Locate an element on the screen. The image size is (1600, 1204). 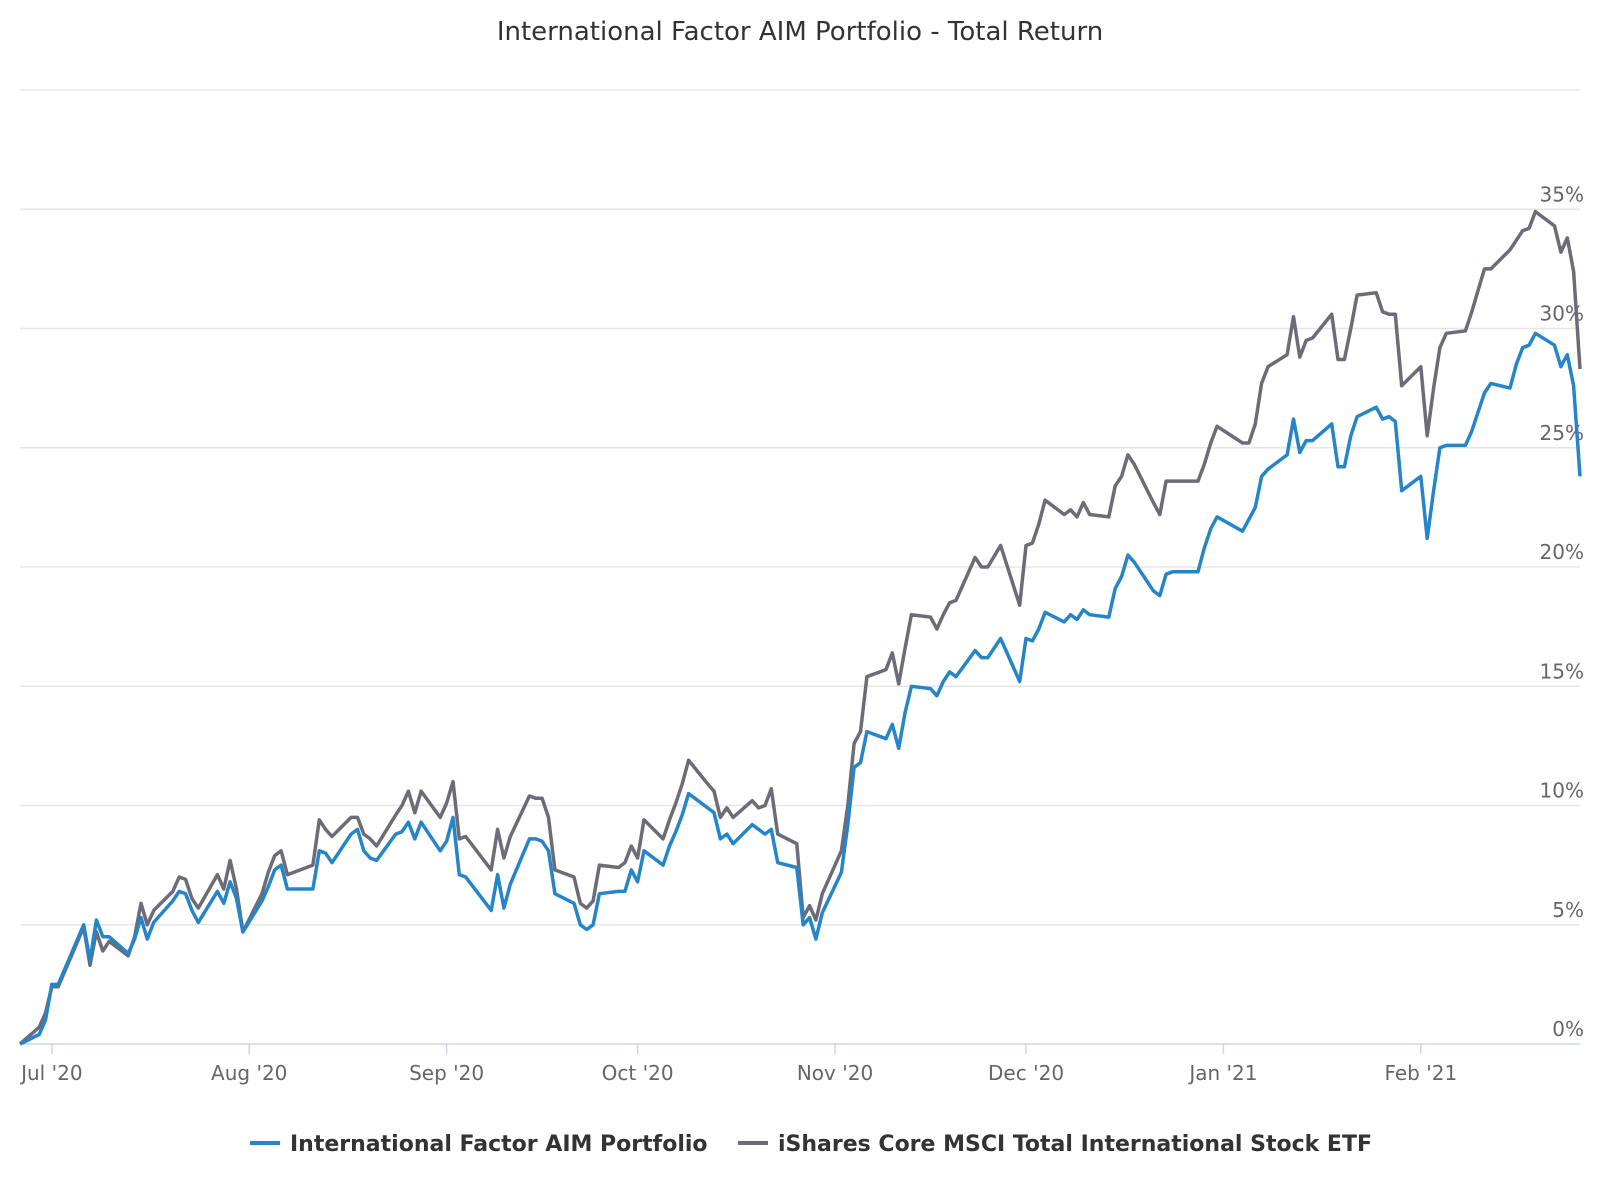
y-tick-label: 0% is located at coordinates (1568, 1029).